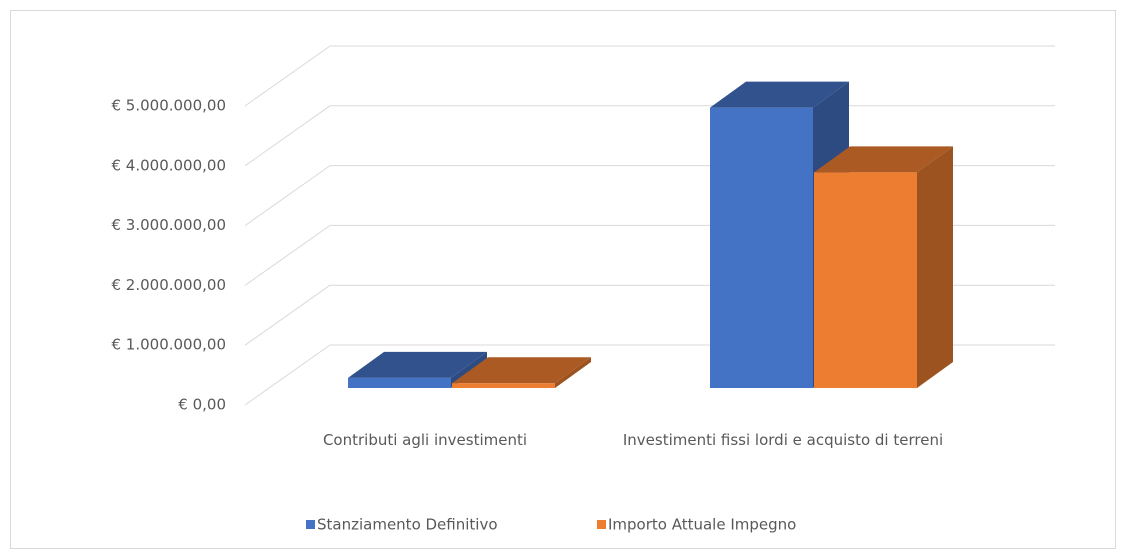 The width and height of the screenshot is (1126, 559). What do you see at coordinates (168, 225) in the screenshot?
I see `y-tick-label: € 3.000.000,00` at bounding box center [168, 225].